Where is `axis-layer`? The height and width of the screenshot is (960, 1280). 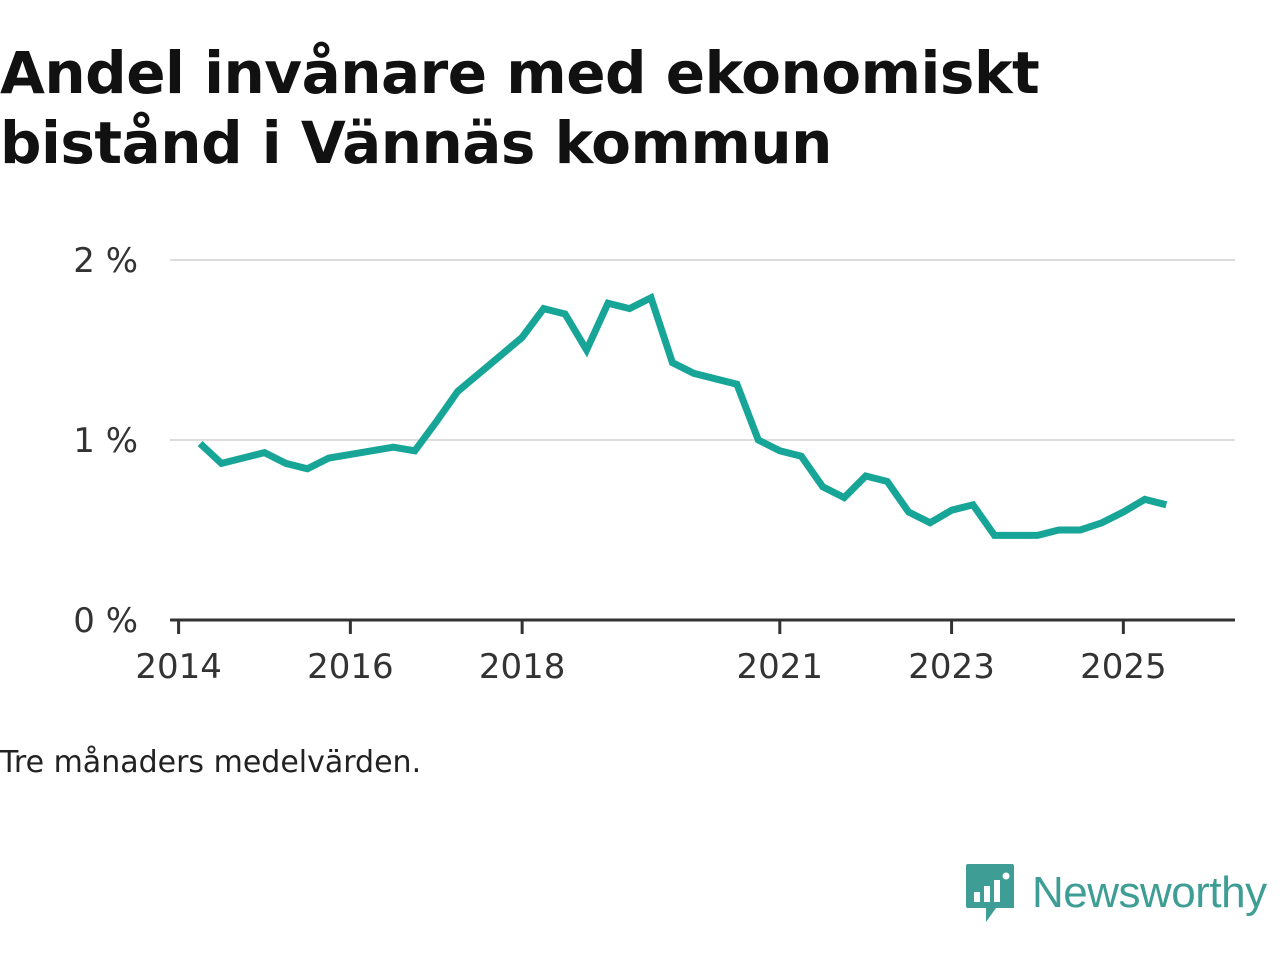 axis-layer is located at coordinates (702, 626).